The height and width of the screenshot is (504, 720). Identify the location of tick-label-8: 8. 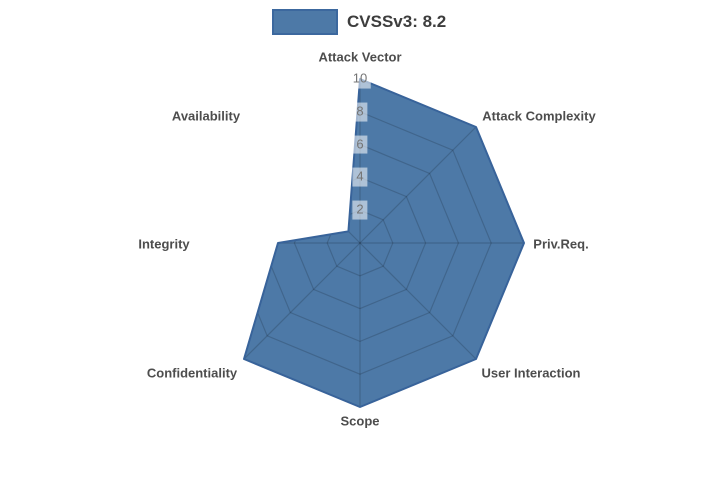
(360, 112).